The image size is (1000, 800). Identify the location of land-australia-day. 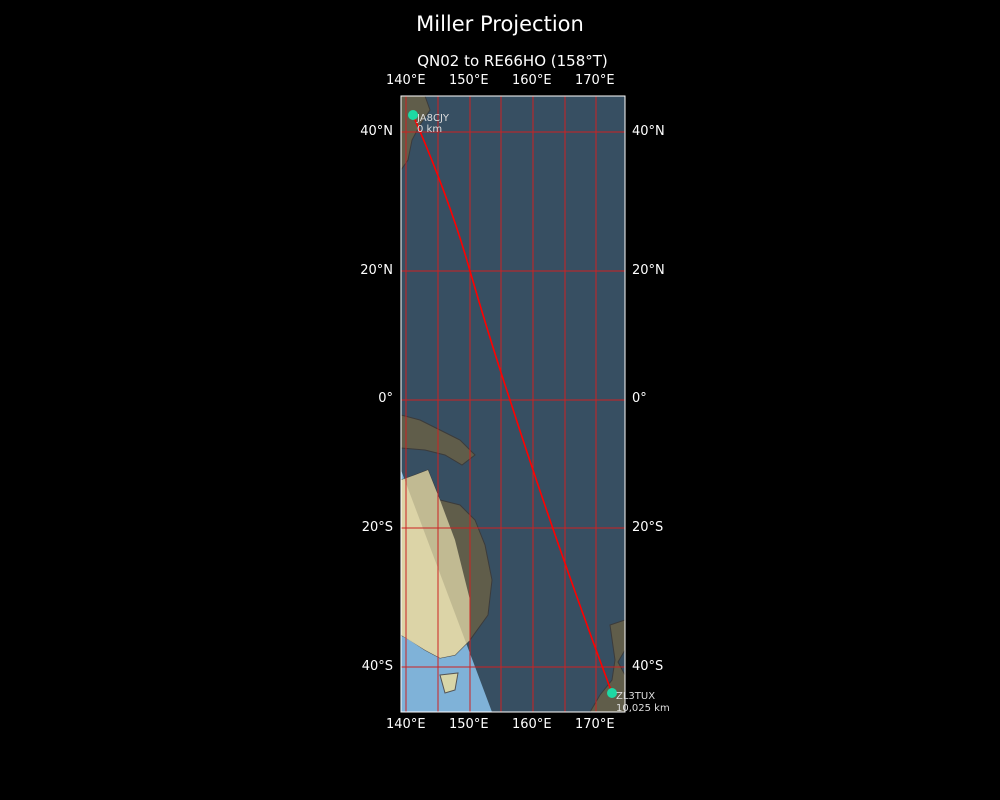
(435, 564).